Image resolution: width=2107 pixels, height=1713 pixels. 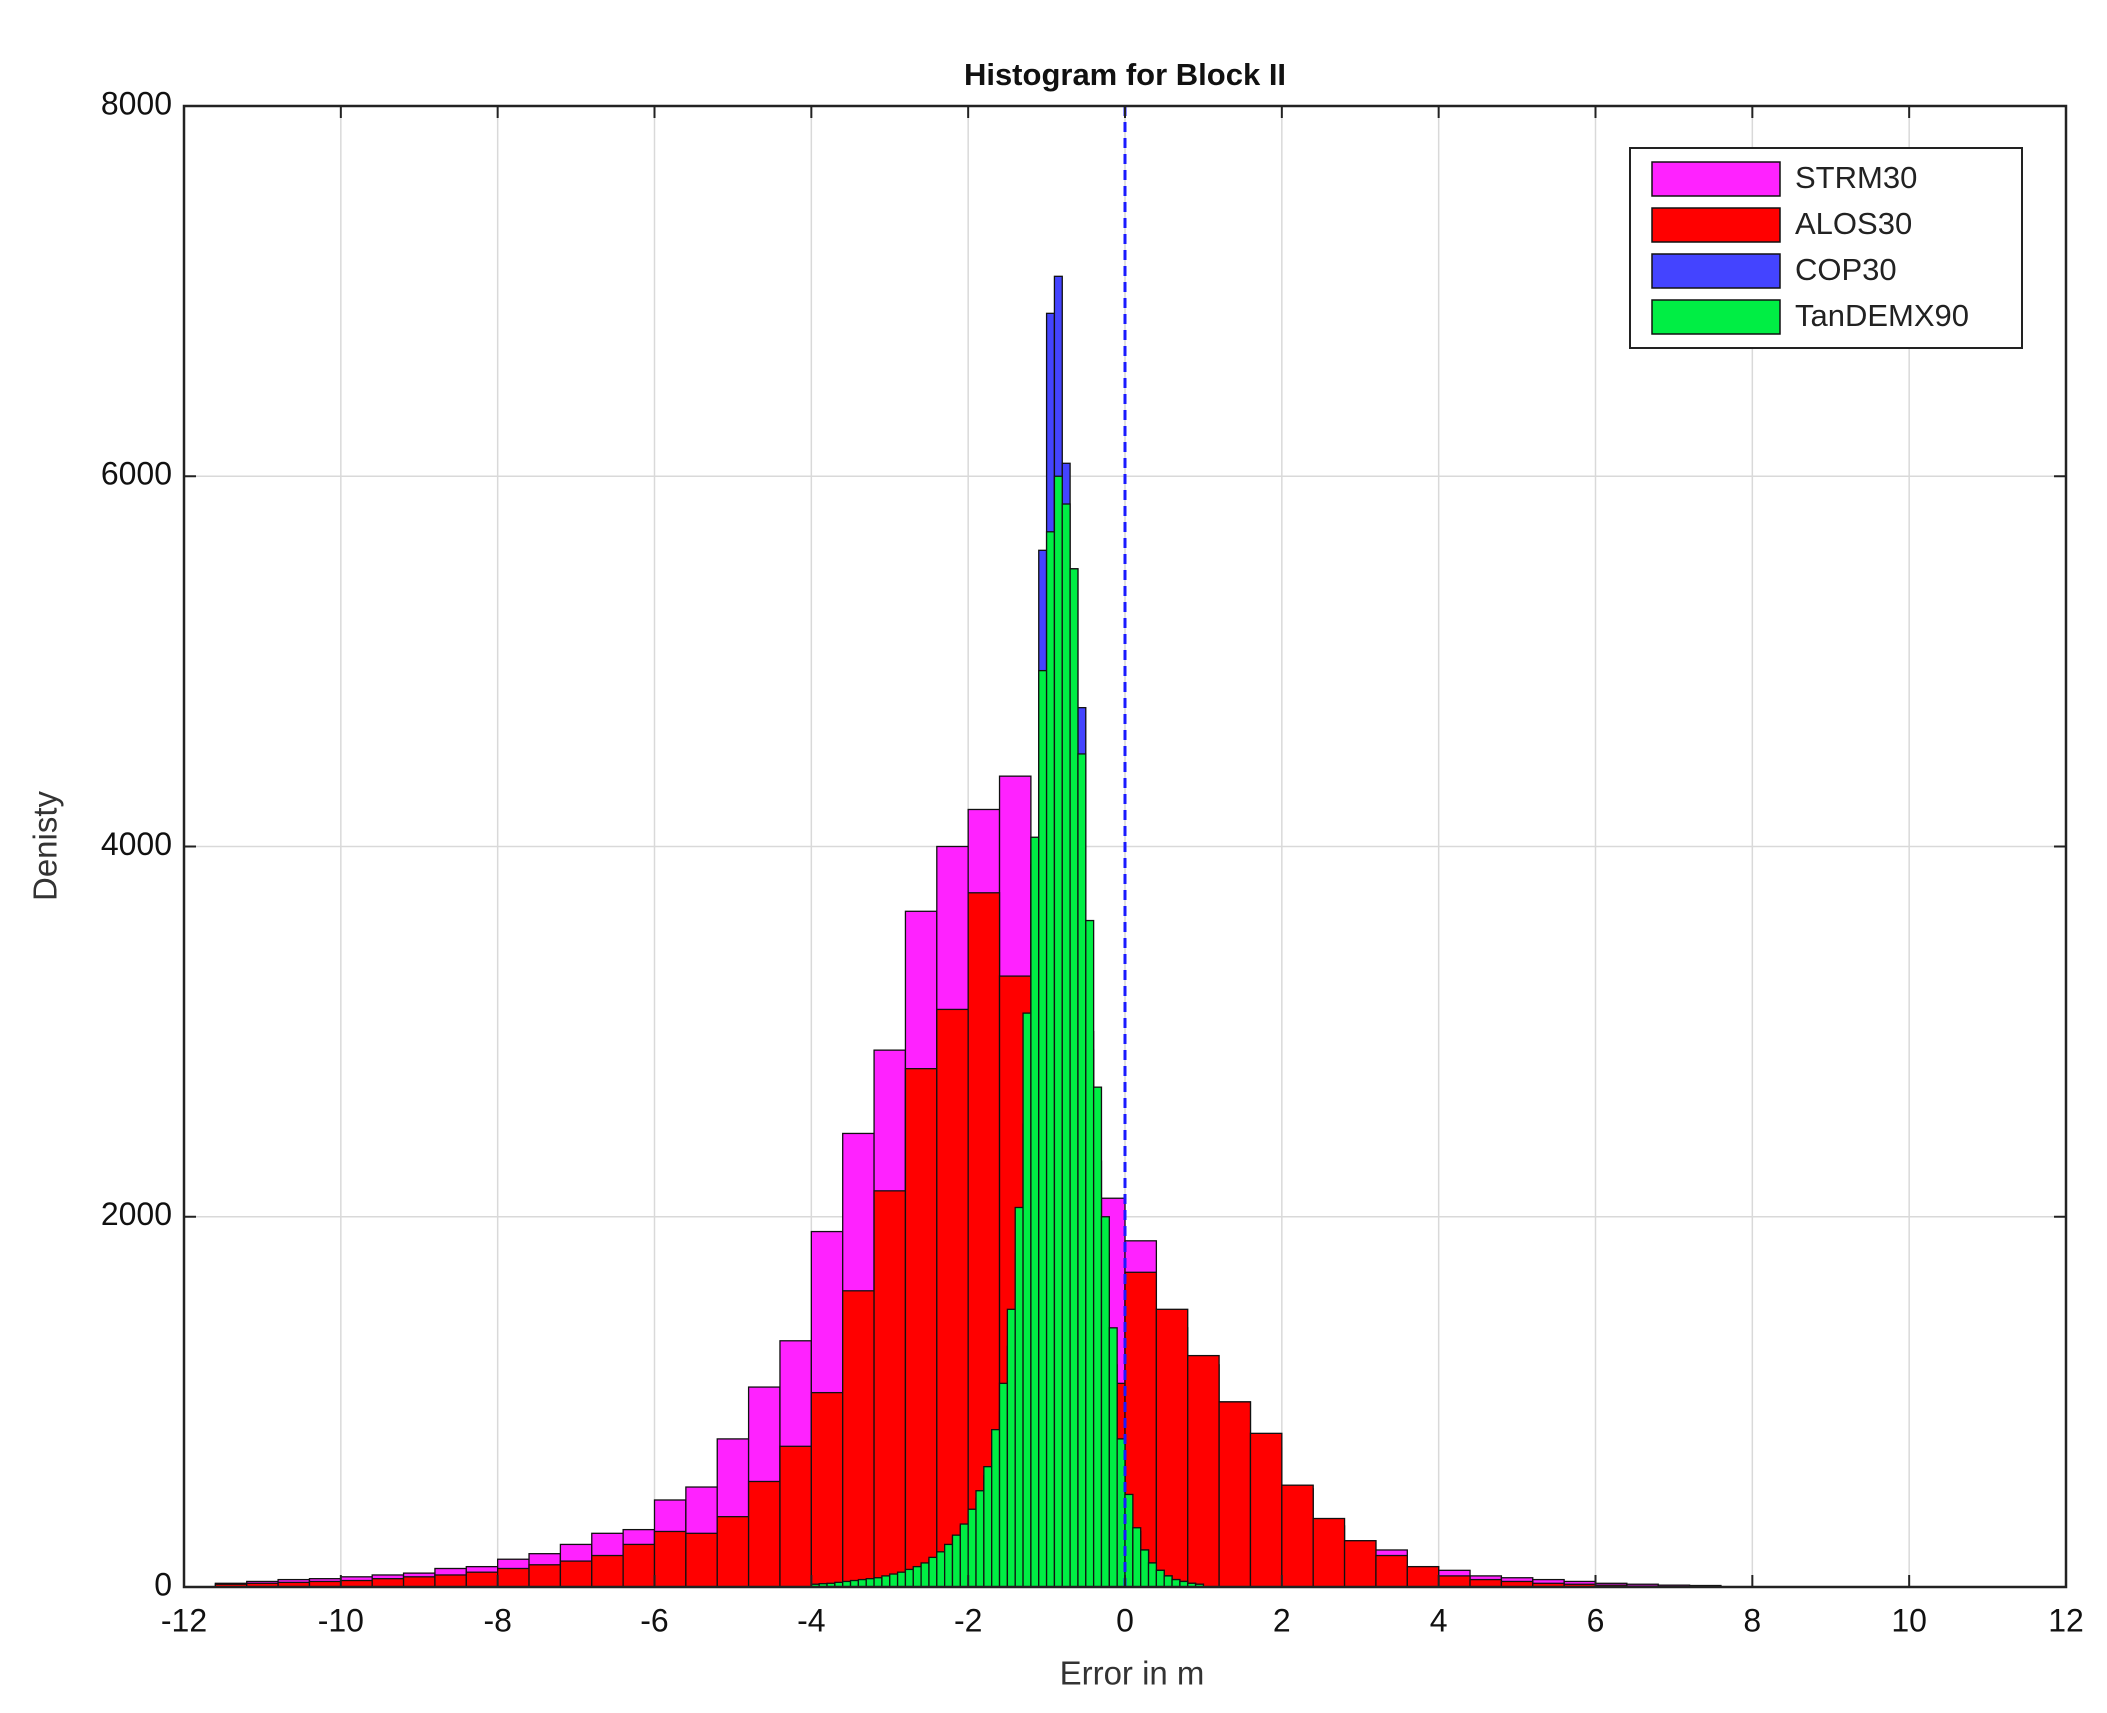 I want to click on x-tick-label: -6, so click(x=654, y=1620).